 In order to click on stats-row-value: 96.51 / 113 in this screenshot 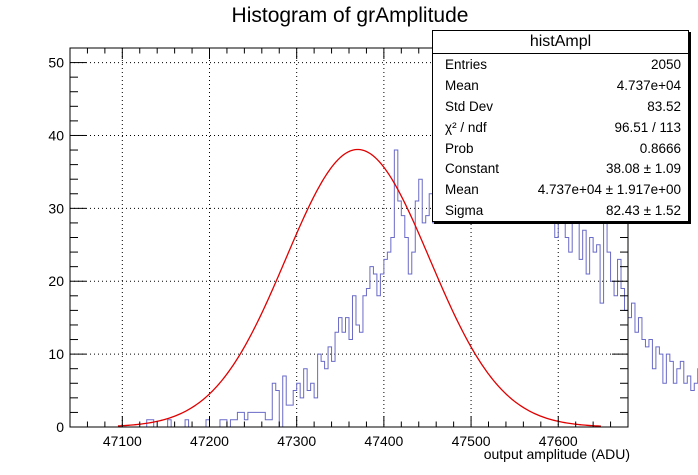, I will do `click(647, 127)`.